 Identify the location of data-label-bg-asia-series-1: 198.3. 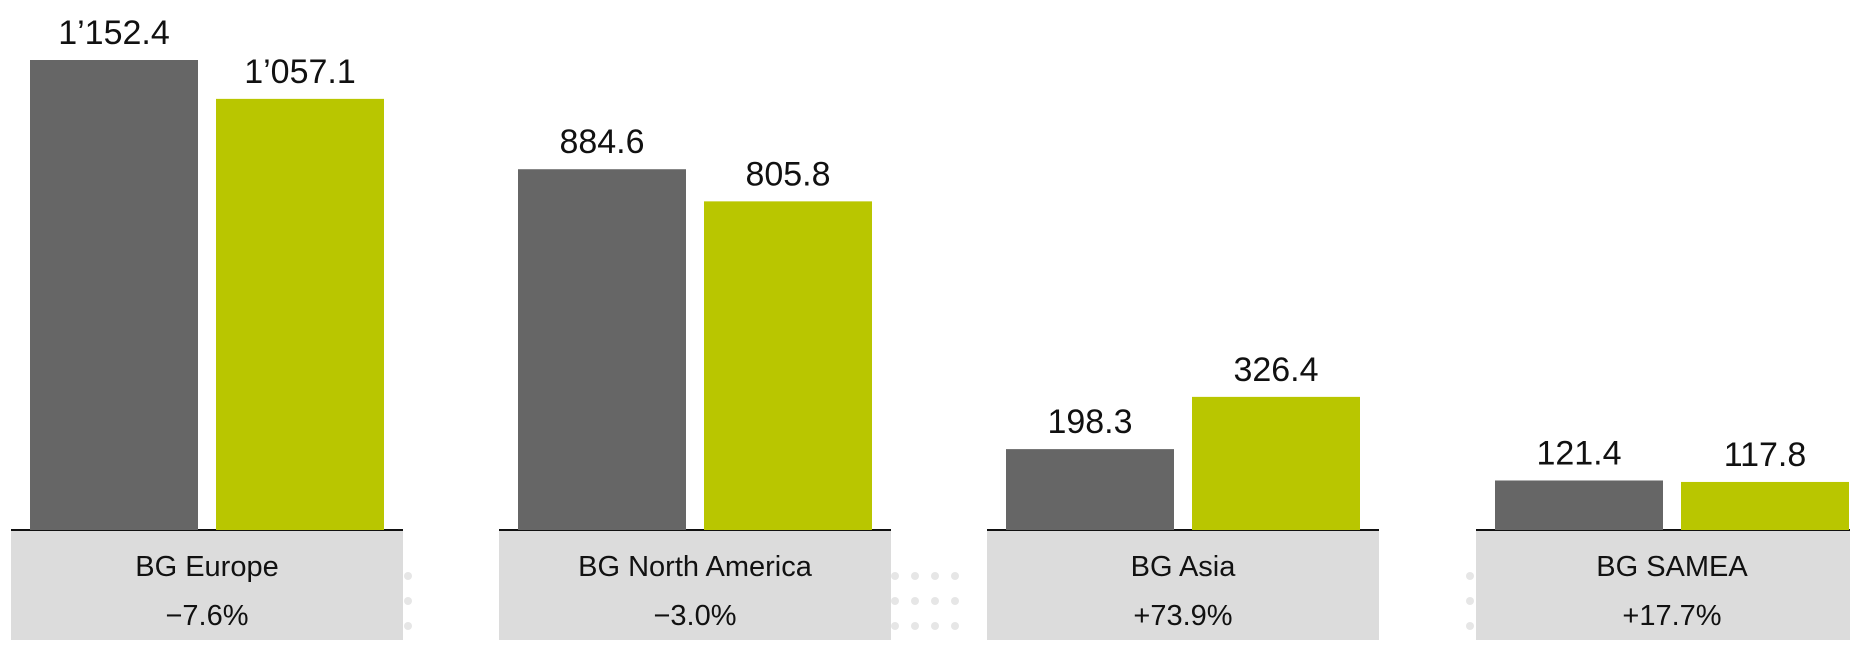
(1089, 422).